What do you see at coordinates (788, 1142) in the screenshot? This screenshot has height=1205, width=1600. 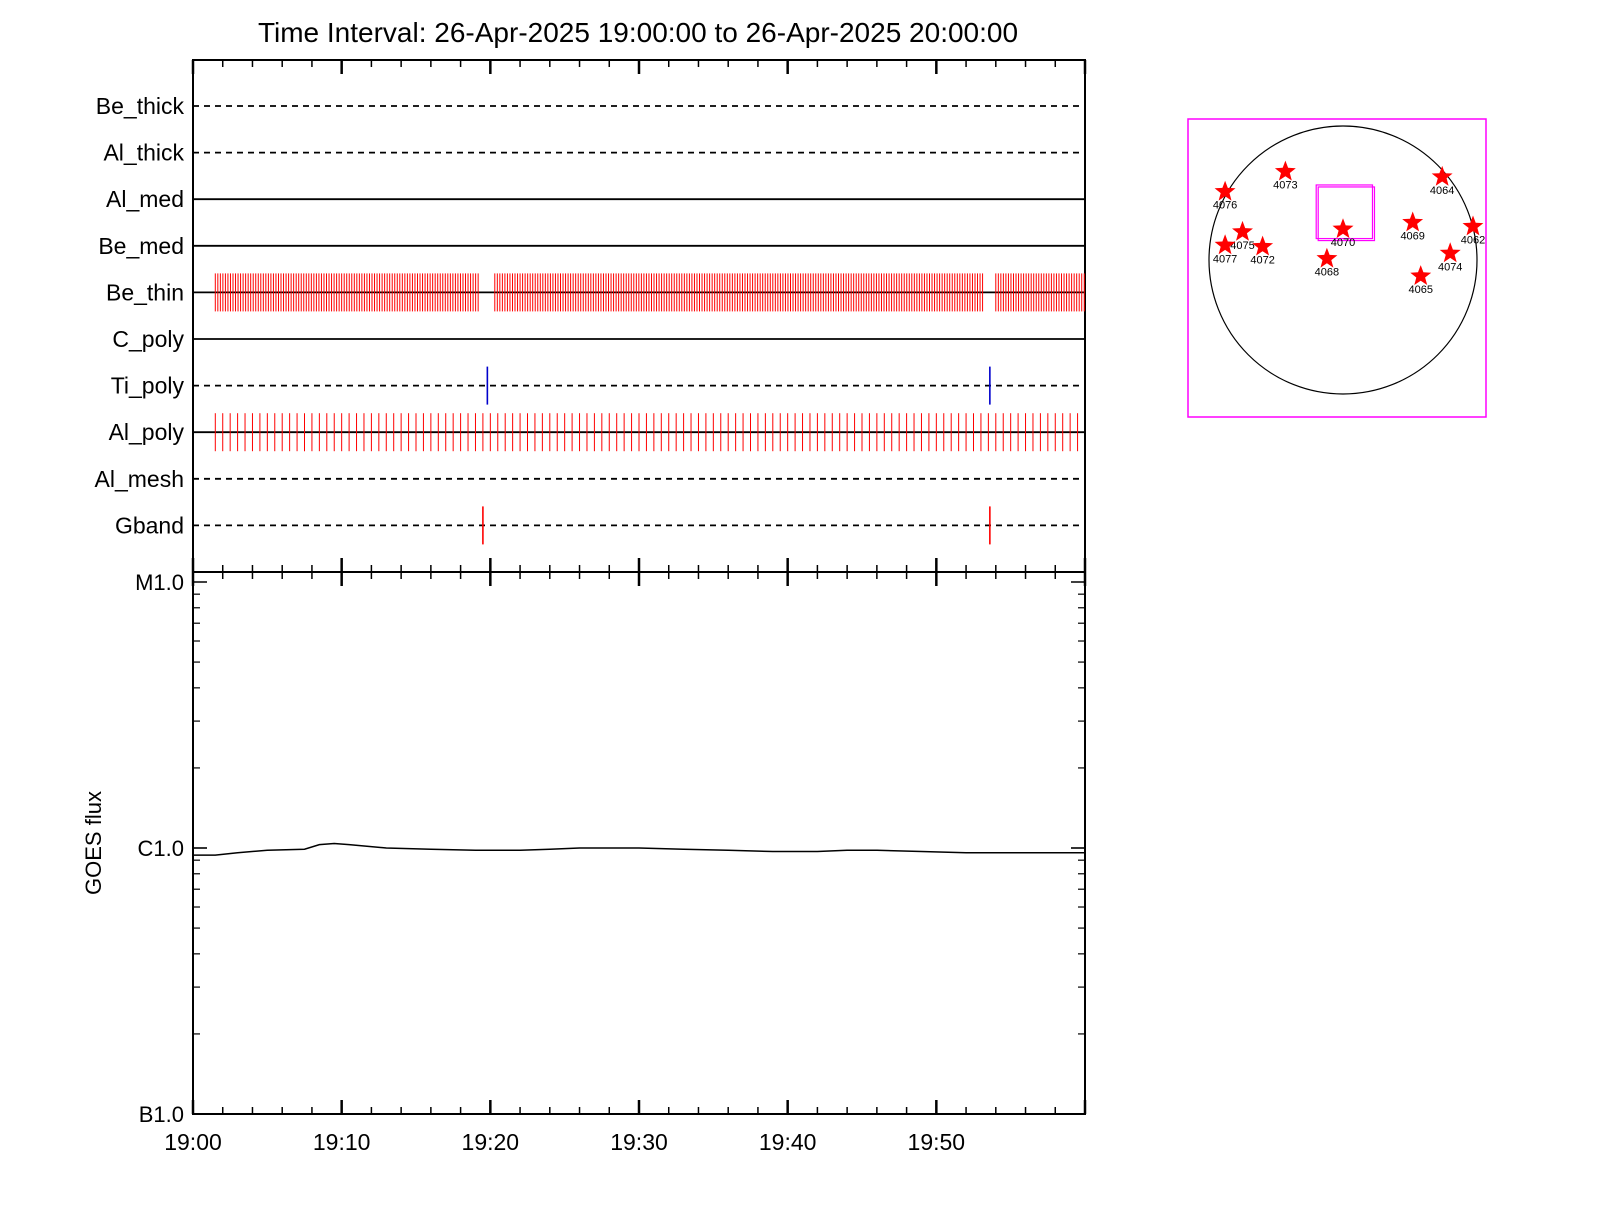 I see `x-tick-label: 19:40` at bounding box center [788, 1142].